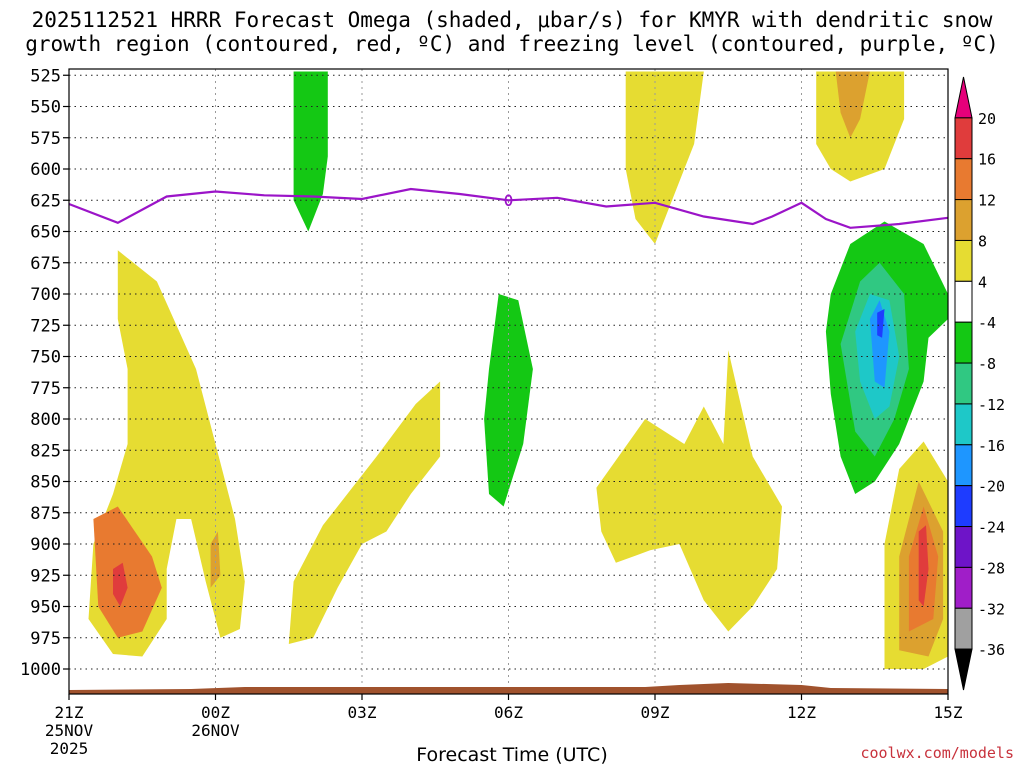 The width and height of the screenshot is (1024, 768). I want to click on y-tick-label: 725, so click(45, 326).